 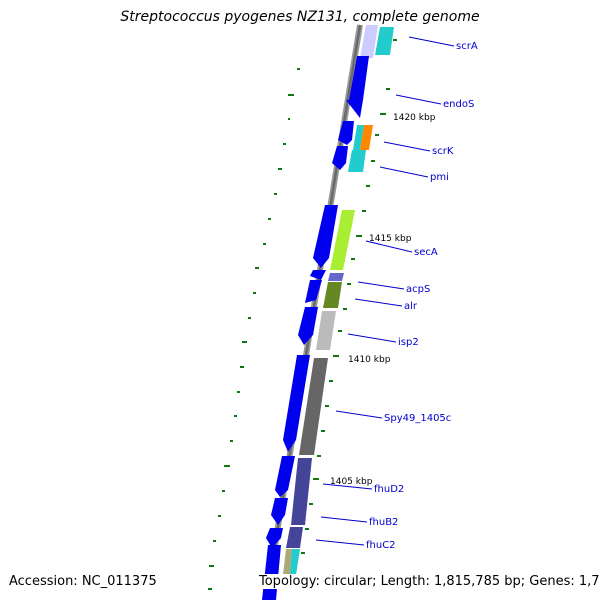 I want to click on gene-label-scrK: scrK, so click(x=443, y=151).